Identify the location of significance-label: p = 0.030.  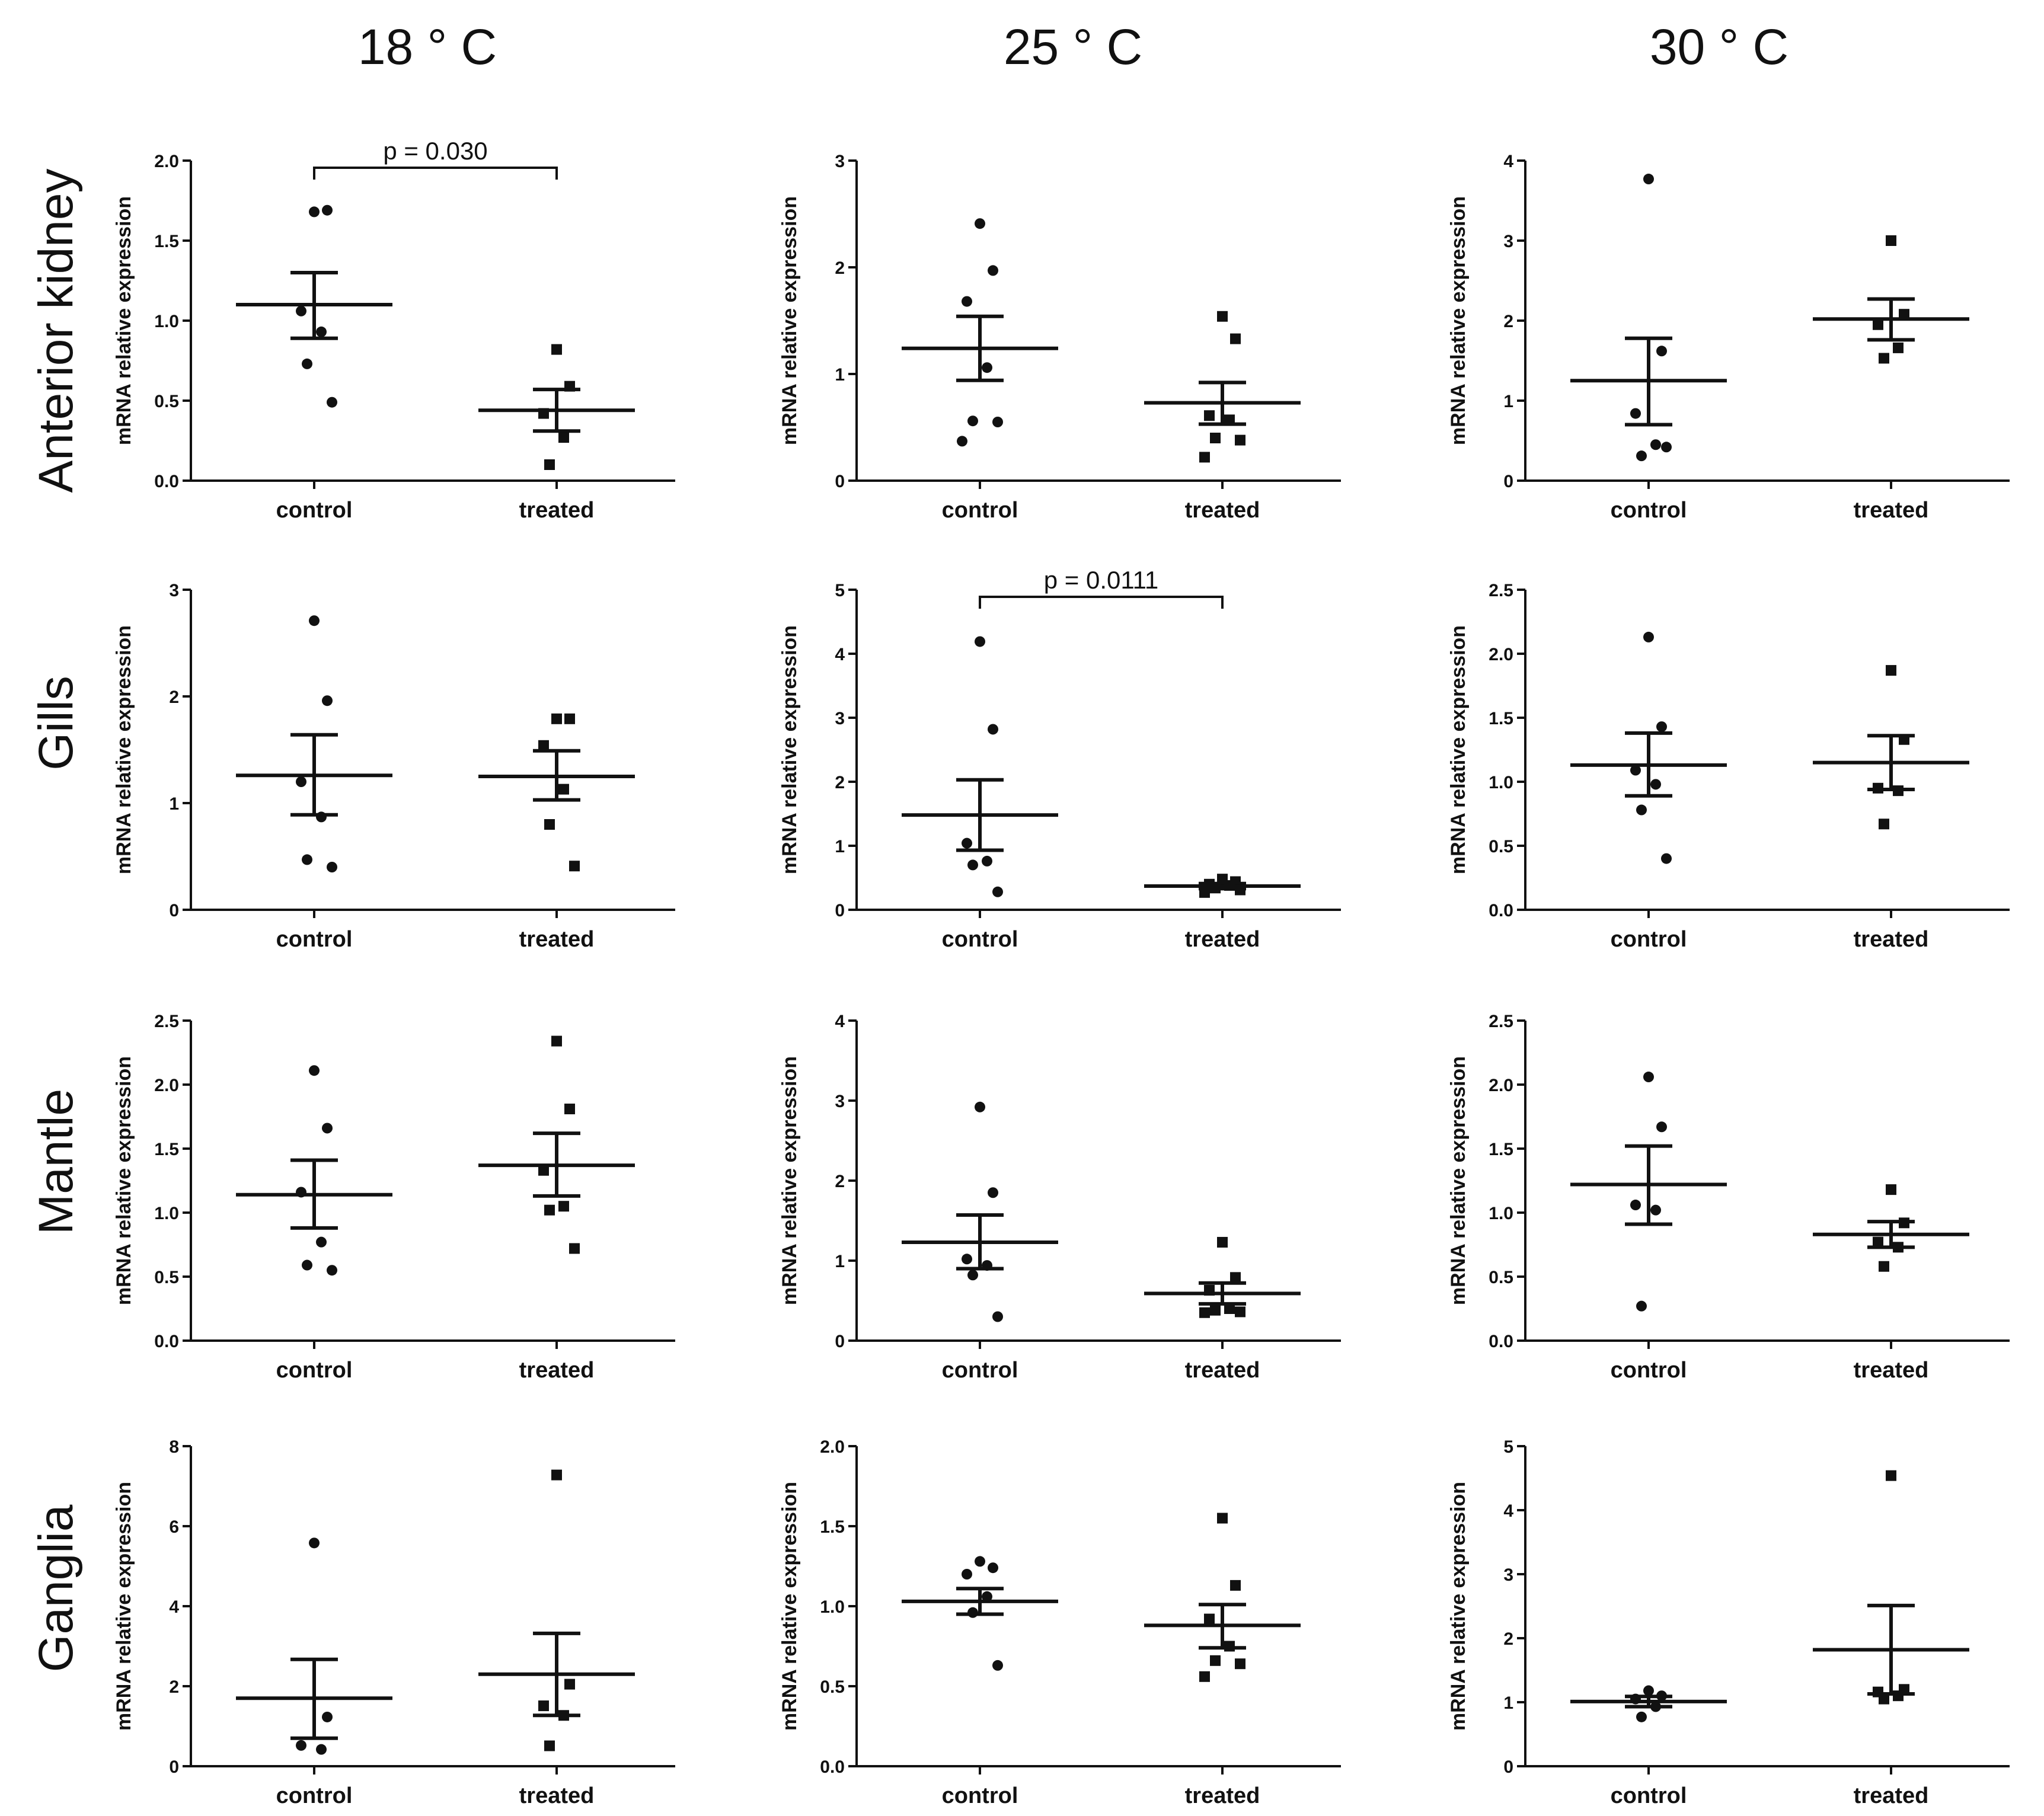
(435, 151).